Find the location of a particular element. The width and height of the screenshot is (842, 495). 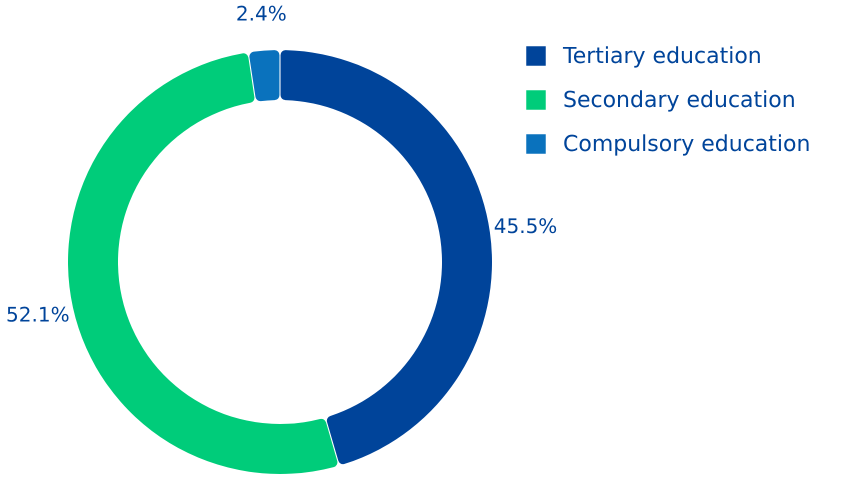

legend-label: Secondary education is located at coordinates (679, 100).